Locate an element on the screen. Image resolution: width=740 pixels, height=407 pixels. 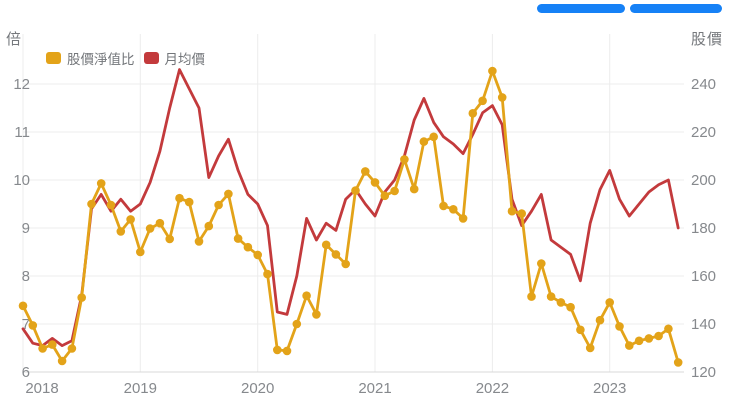
right-axis-labels: 240 220 200 180 160 140 120 is located at coordinates (703, 228).